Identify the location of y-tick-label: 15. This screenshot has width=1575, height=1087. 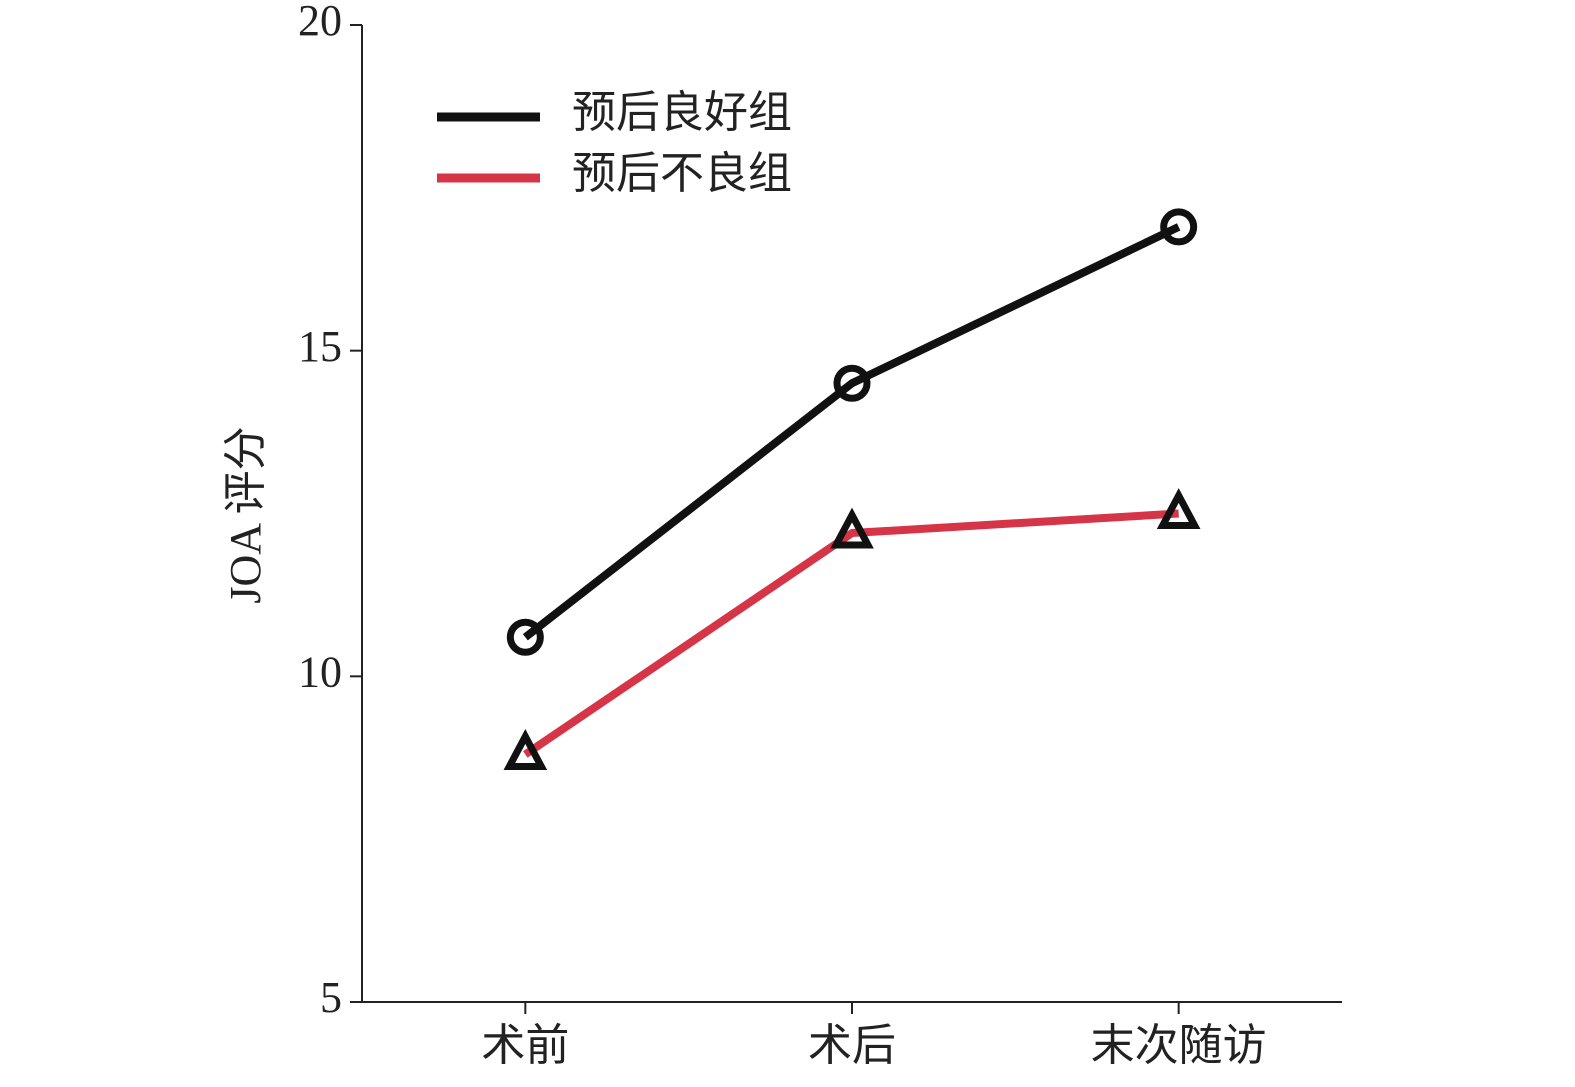
(320, 346).